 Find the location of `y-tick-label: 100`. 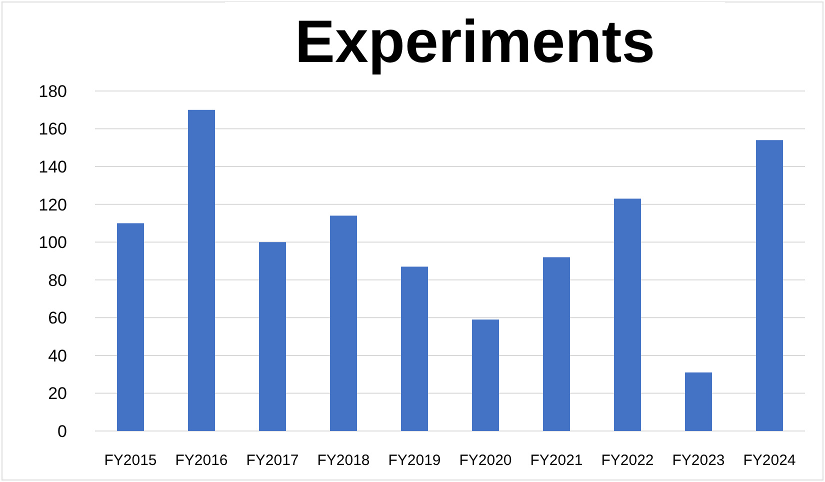

y-tick-label: 100 is located at coordinates (52, 242).